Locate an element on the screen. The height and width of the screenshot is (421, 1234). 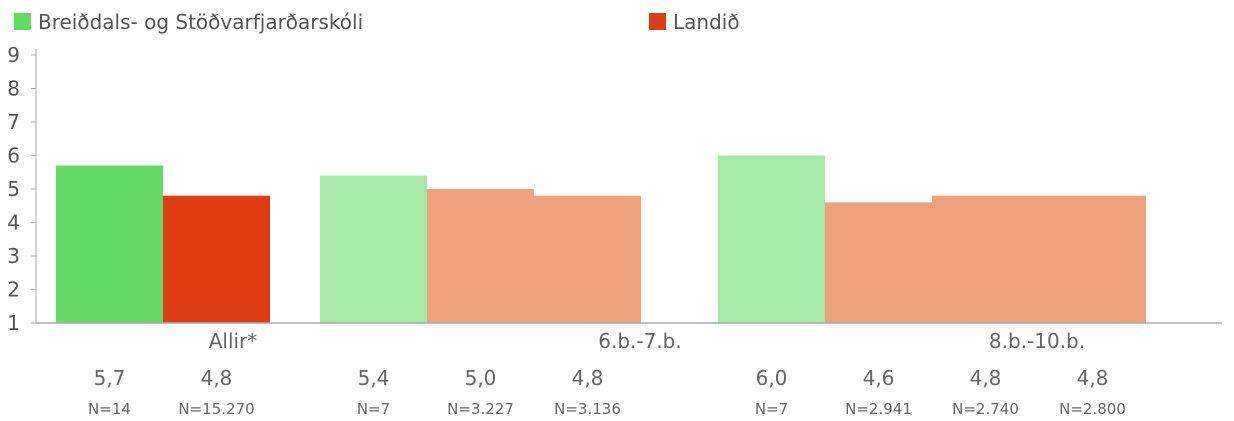
legend-label-0: Breiðdals- og Stöðvarfjarðarskóli is located at coordinates (200, 22).